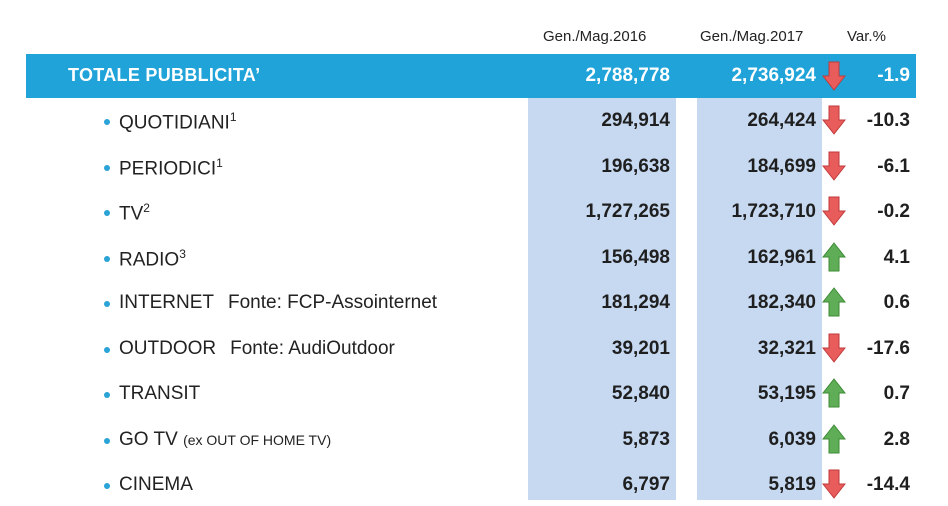 The height and width of the screenshot is (506, 948). Describe the element at coordinates (773, 211) in the screenshot. I see `value-2017: 1,723,710` at that location.